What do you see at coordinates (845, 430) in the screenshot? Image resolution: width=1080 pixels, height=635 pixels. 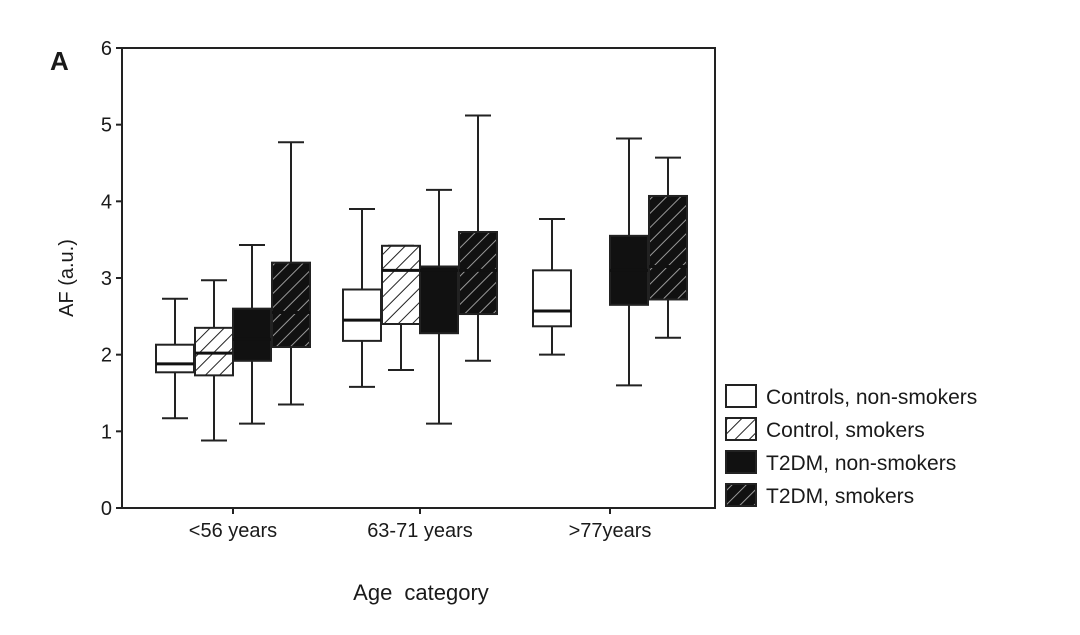 I see `legend-label: Control, smokers` at bounding box center [845, 430].